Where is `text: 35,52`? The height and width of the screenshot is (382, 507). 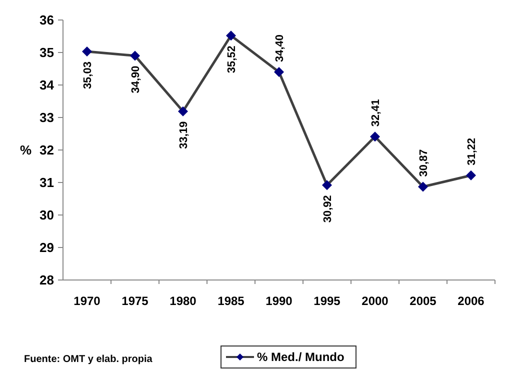
text: 35,52 is located at coordinates (232, 60).